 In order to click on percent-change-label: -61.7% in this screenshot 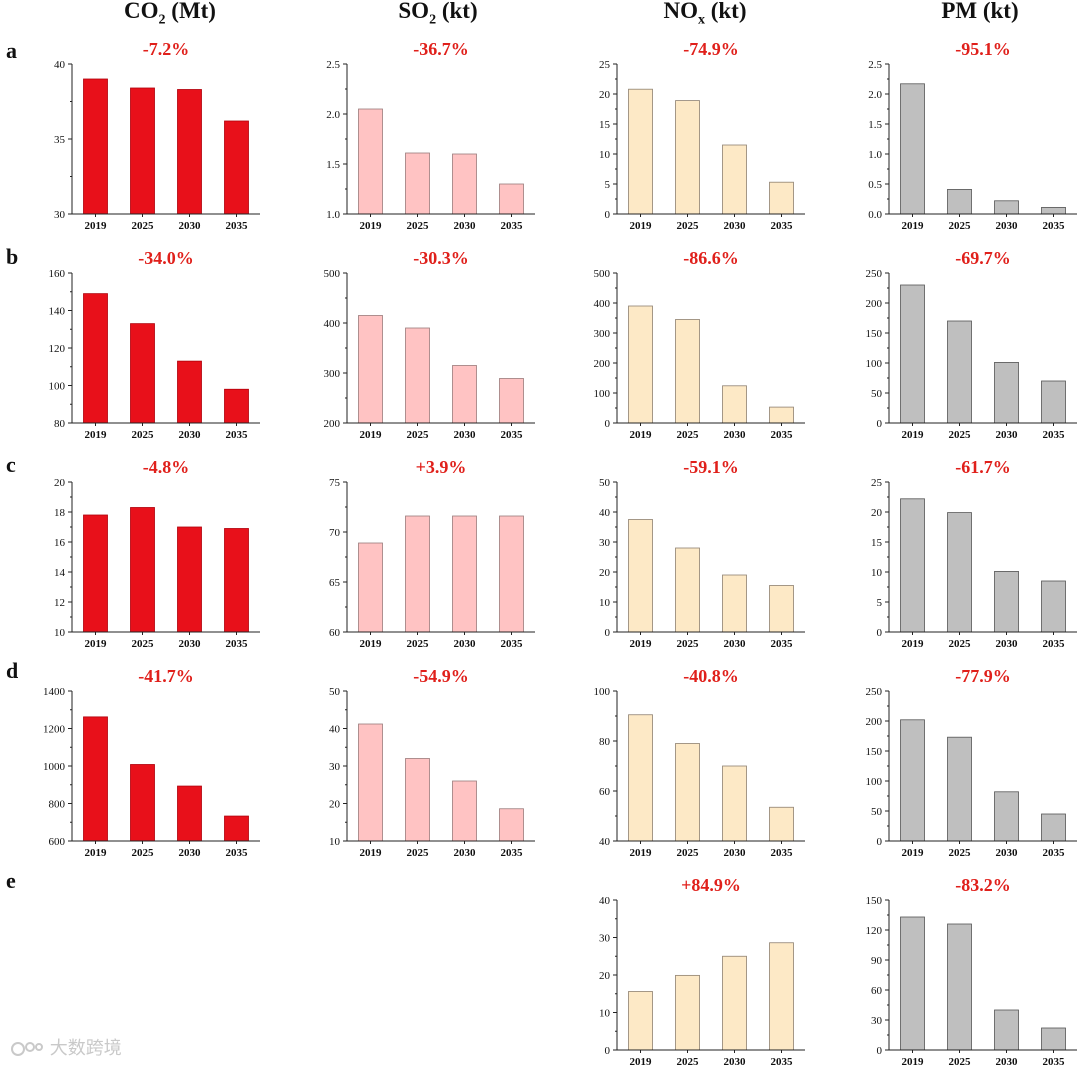, I will do `click(983, 467)`.